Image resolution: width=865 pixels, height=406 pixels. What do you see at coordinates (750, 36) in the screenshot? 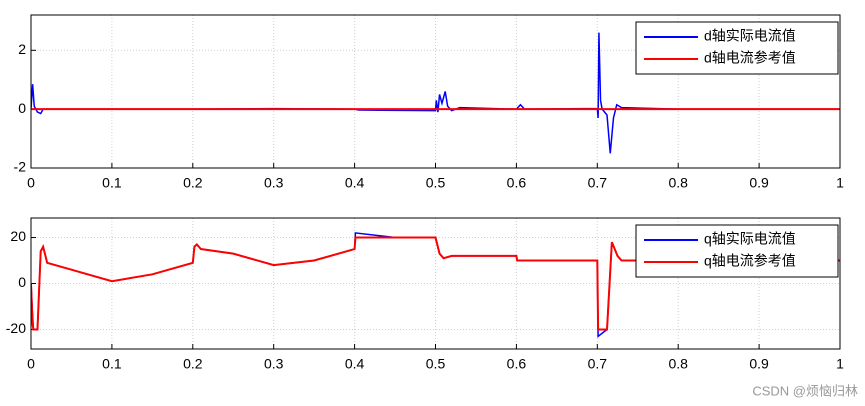
I see `legend-label: d轴实际电流值` at bounding box center [750, 36].